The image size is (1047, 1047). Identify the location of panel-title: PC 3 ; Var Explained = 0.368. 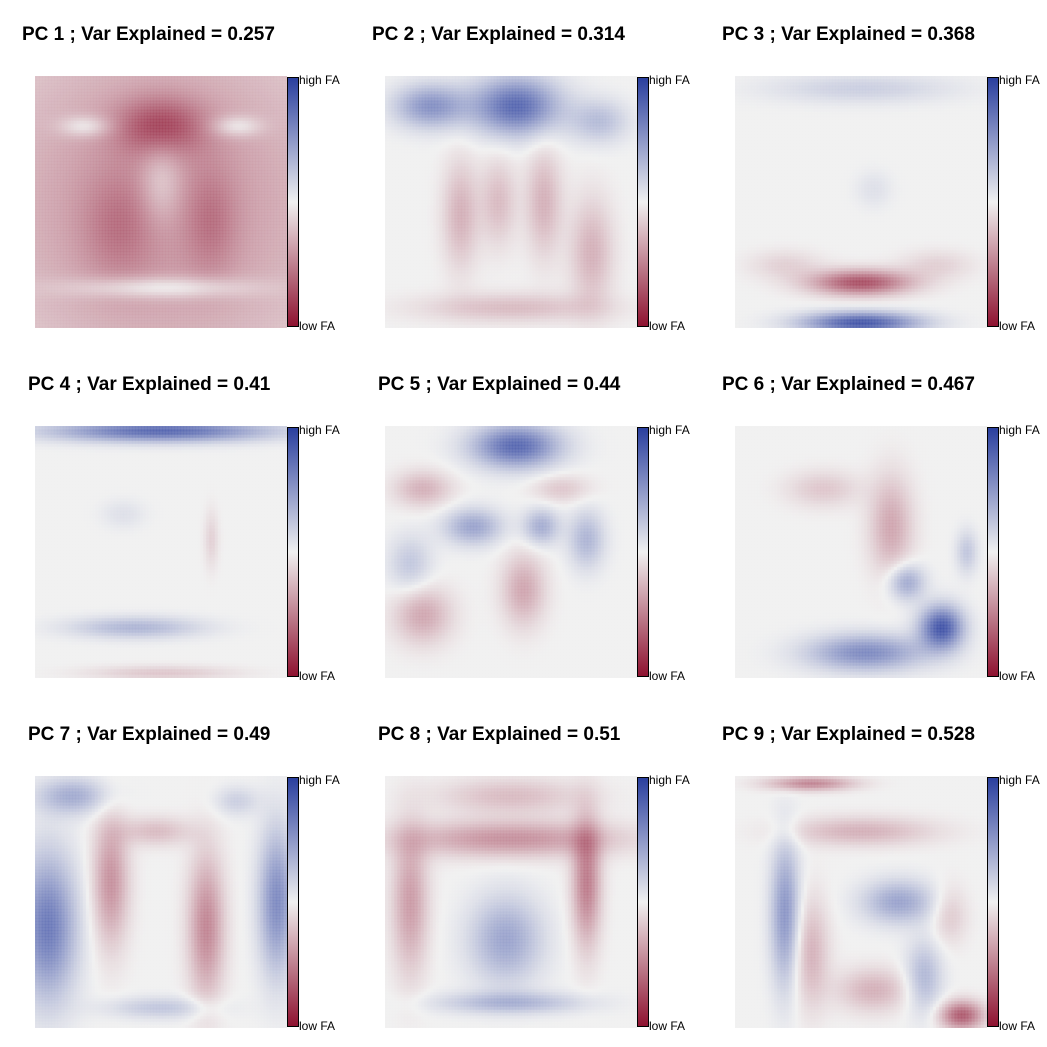
(848, 34).